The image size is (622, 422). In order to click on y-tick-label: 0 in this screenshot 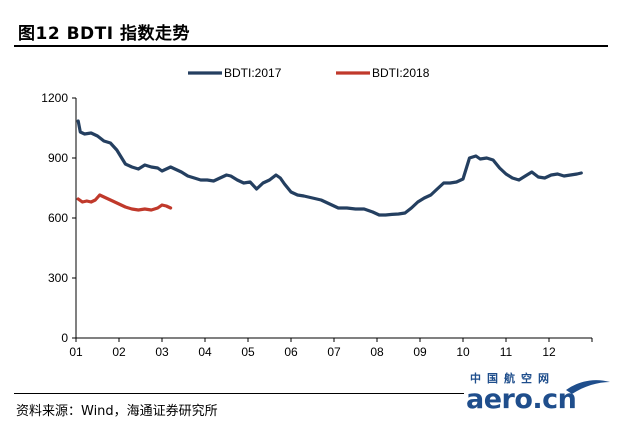, I will do `click(64, 338)`.